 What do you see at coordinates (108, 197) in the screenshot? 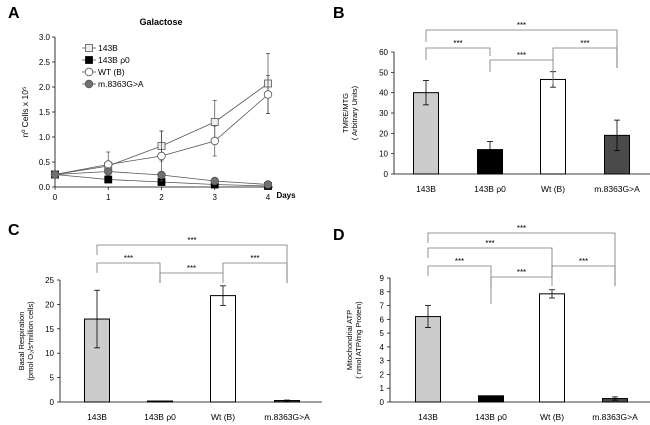
I see `x-tick-label: 1` at bounding box center [108, 197].